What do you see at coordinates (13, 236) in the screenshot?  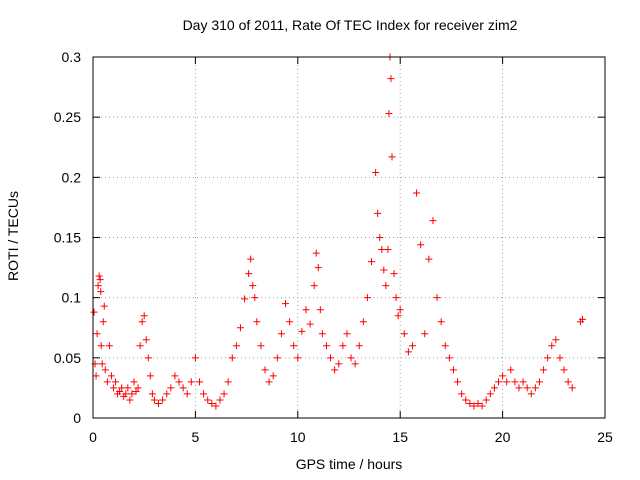 I see `y-axis-label: ROTI / TECUs` at bounding box center [13, 236].